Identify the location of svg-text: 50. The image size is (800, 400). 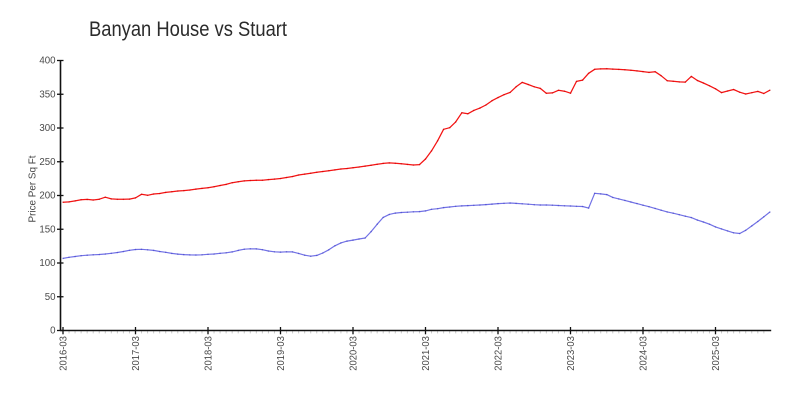
(50, 297).